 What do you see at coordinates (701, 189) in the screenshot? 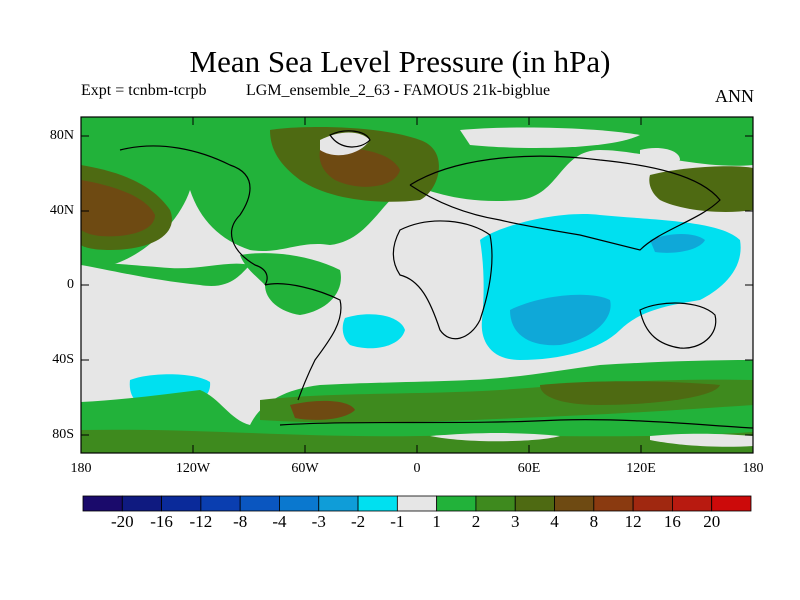
I see `positive-4-asia` at bounding box center [701, 189].